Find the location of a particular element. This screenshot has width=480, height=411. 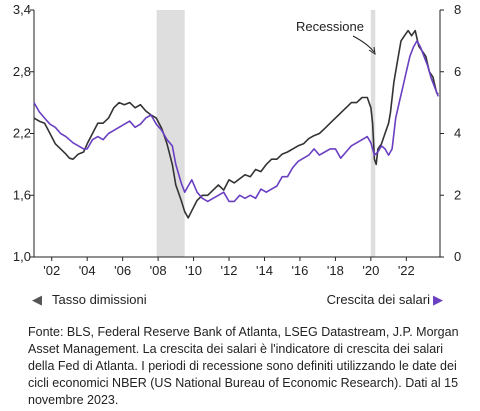

x-tick-label: '04 is located at coordinates (87, 270).